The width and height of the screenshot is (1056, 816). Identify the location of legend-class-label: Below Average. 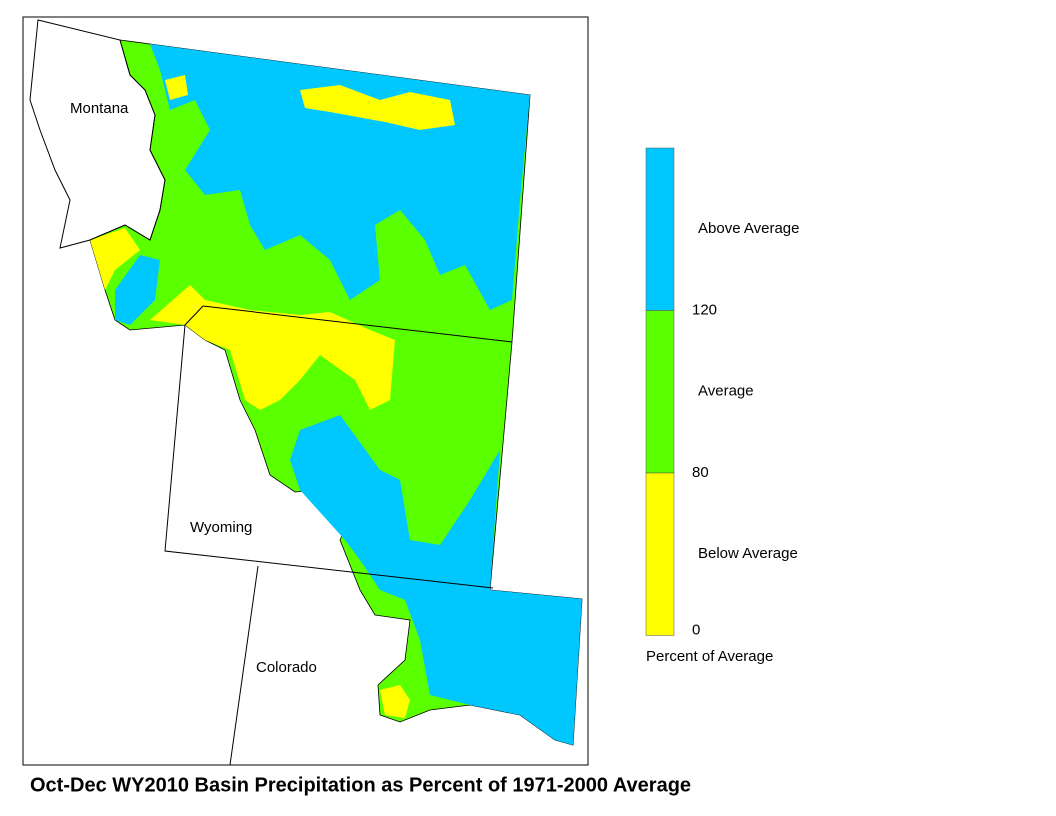
(748, 553).